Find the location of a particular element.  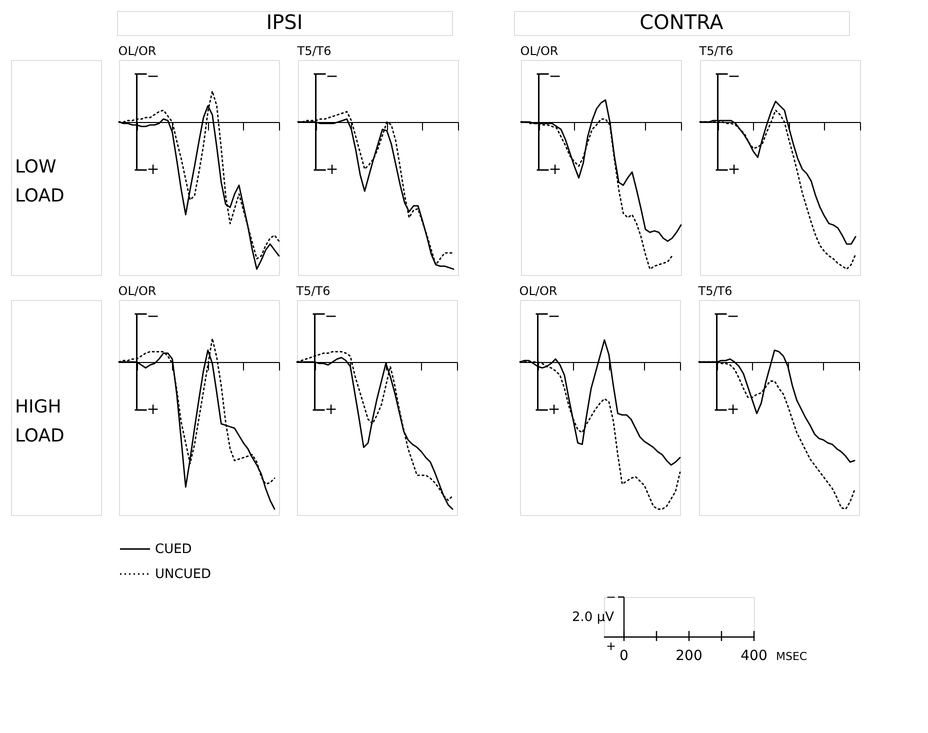

text: LOW LOAD is located at coordinates (39, 181).